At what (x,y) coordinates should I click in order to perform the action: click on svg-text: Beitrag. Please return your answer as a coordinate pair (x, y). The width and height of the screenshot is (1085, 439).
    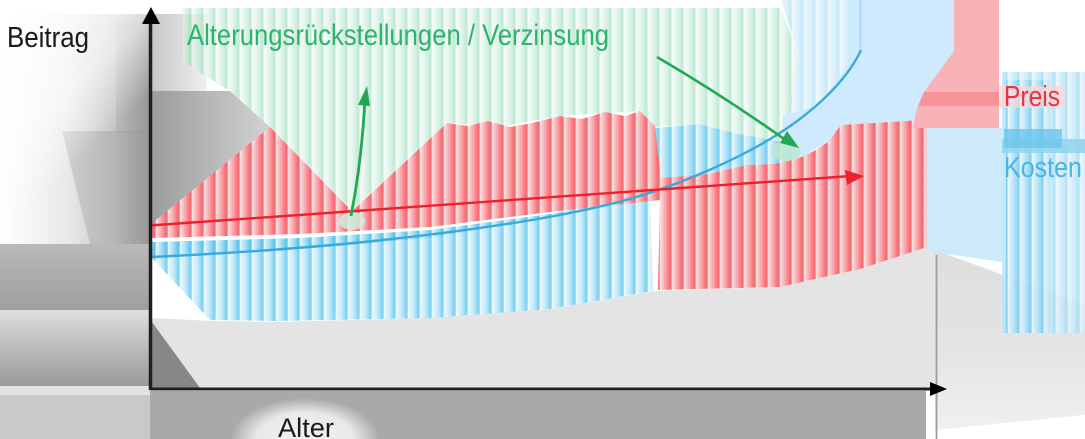
    Looking at the image, I should click on (48, 38).